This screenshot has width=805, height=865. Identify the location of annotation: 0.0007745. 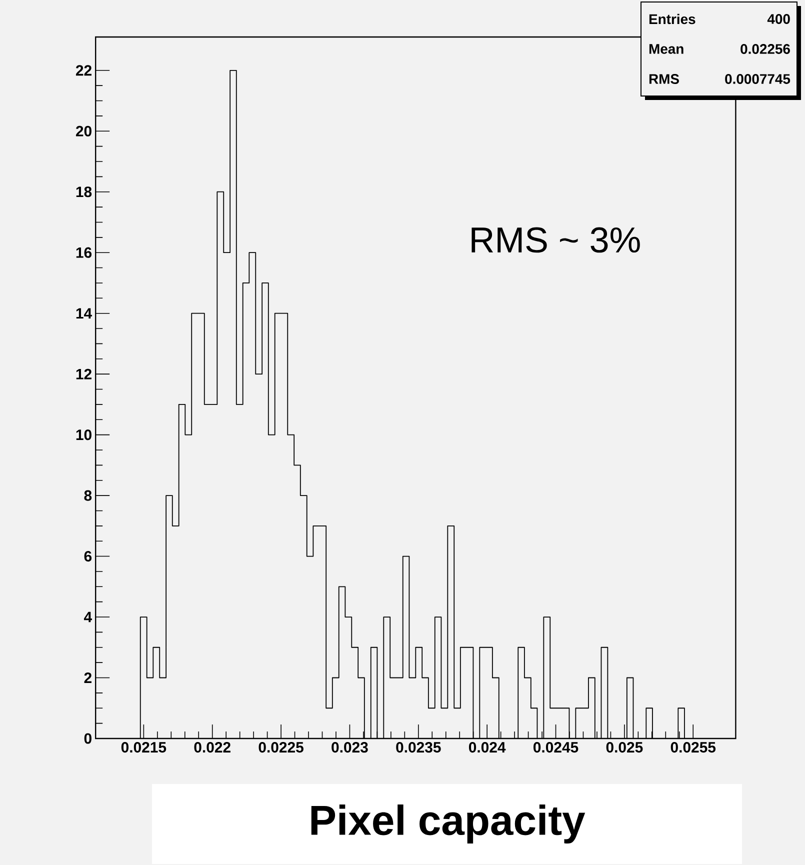
(757, 79).